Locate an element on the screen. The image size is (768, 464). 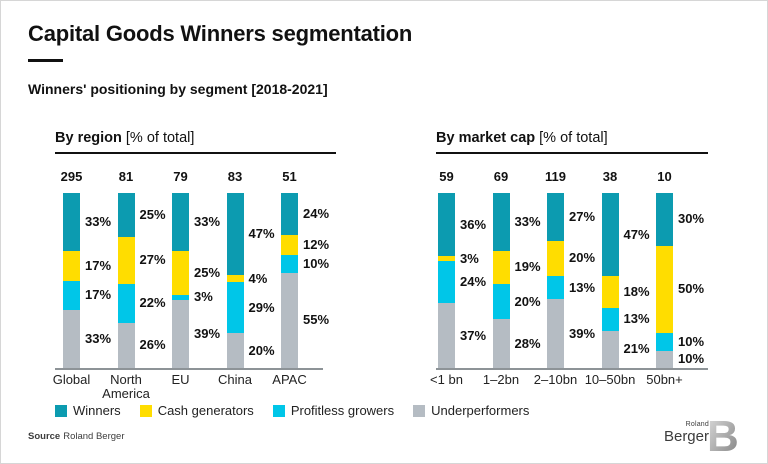
percent-label: 12% is located at coordinates (316, 244).